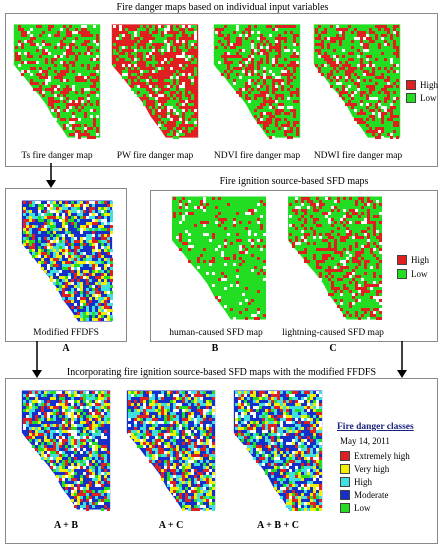  What do you see at coordinates (357, 81) in the screenshot?
I see `ndwi-fire-danger-map` at bounding box center [357, 81].